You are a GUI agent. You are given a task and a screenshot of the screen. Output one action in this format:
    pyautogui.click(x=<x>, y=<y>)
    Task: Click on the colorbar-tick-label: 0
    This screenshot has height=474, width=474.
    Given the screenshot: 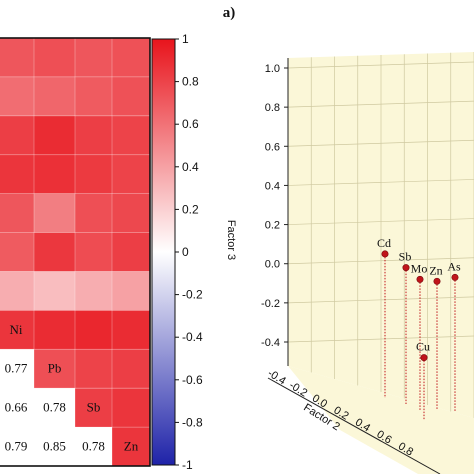 What is the action you would take?
    pyautogui.click(x=185, y=252)
    